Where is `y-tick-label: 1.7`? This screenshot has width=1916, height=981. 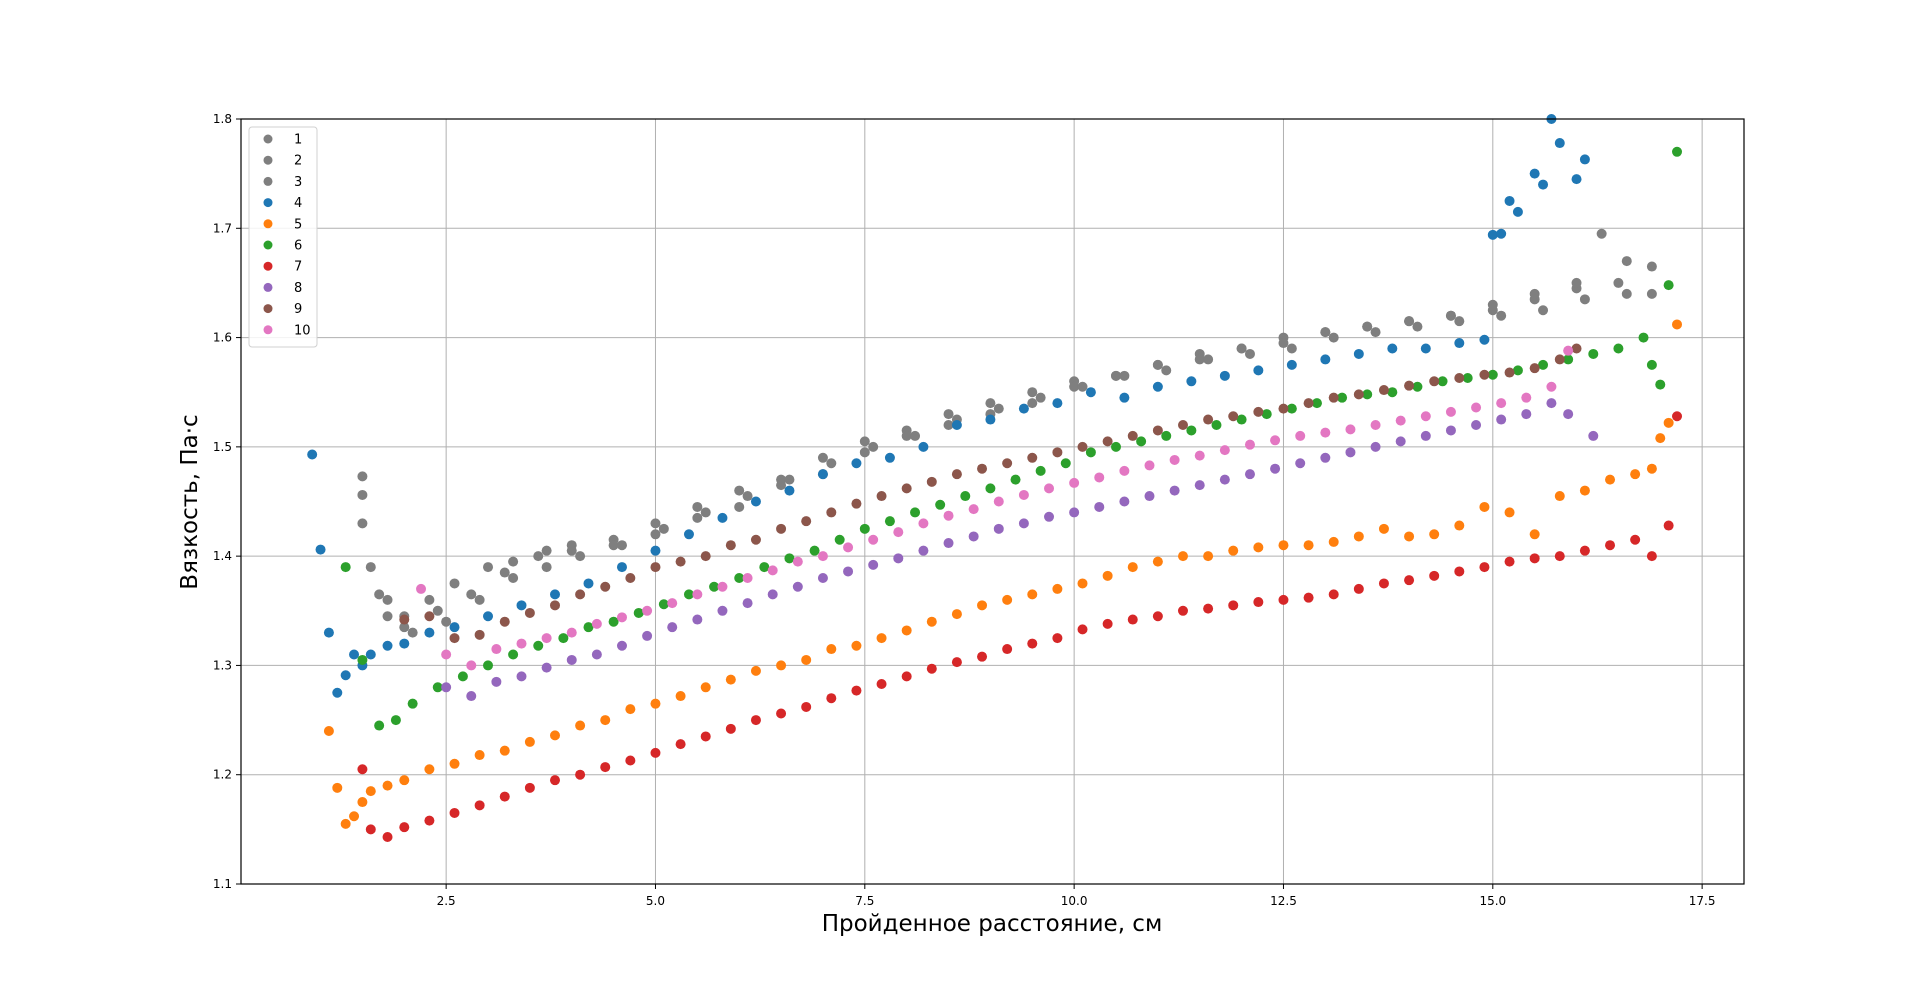
y-tick-label: 1.7 is located at coordinates (222, 228).